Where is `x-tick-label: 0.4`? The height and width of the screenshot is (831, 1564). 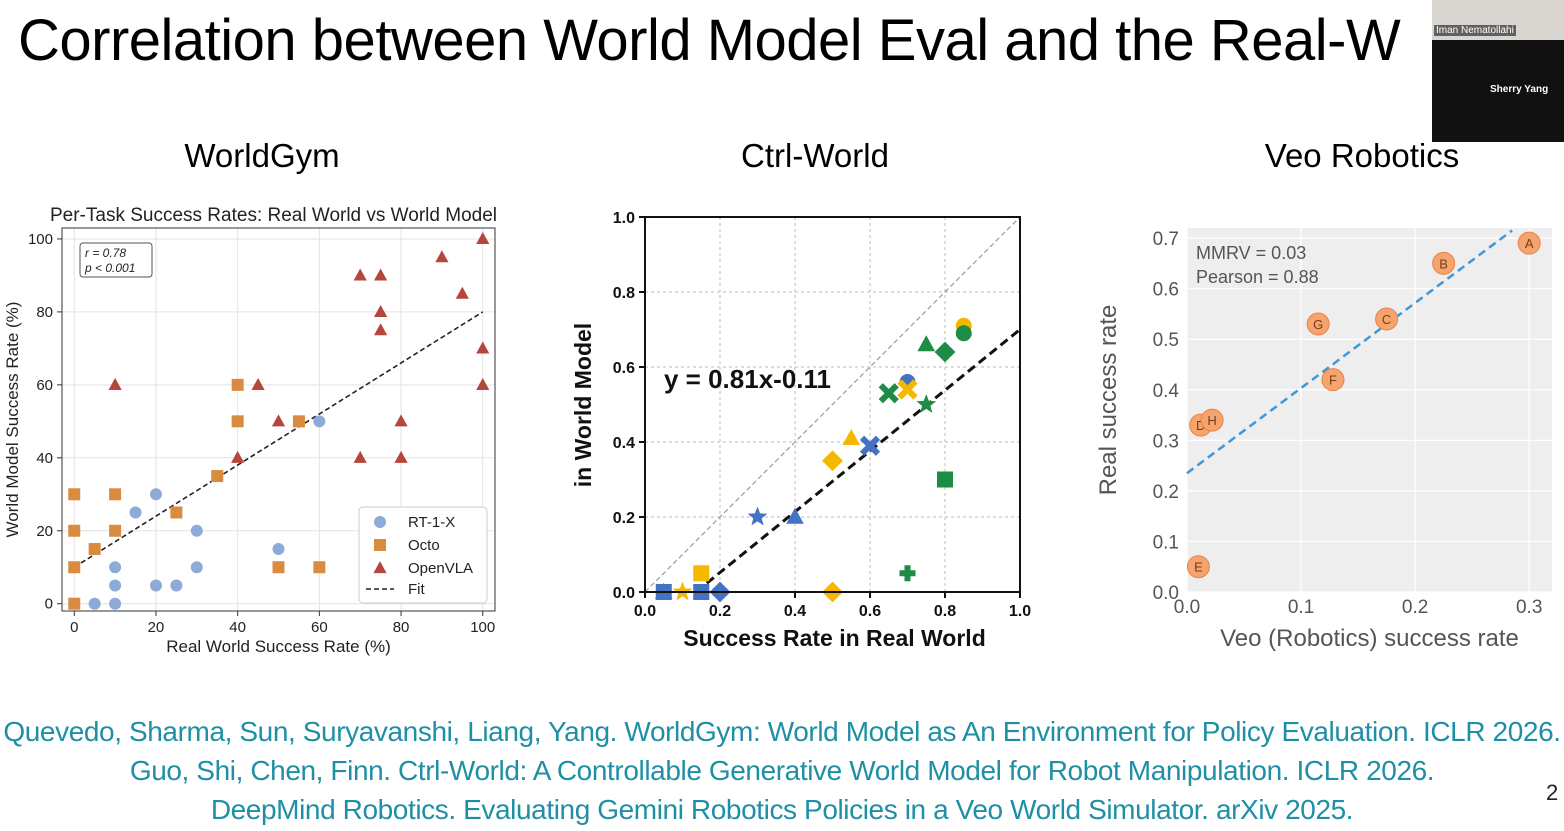 x-tick-label: 0.4 is located at coordinates (795, 611).